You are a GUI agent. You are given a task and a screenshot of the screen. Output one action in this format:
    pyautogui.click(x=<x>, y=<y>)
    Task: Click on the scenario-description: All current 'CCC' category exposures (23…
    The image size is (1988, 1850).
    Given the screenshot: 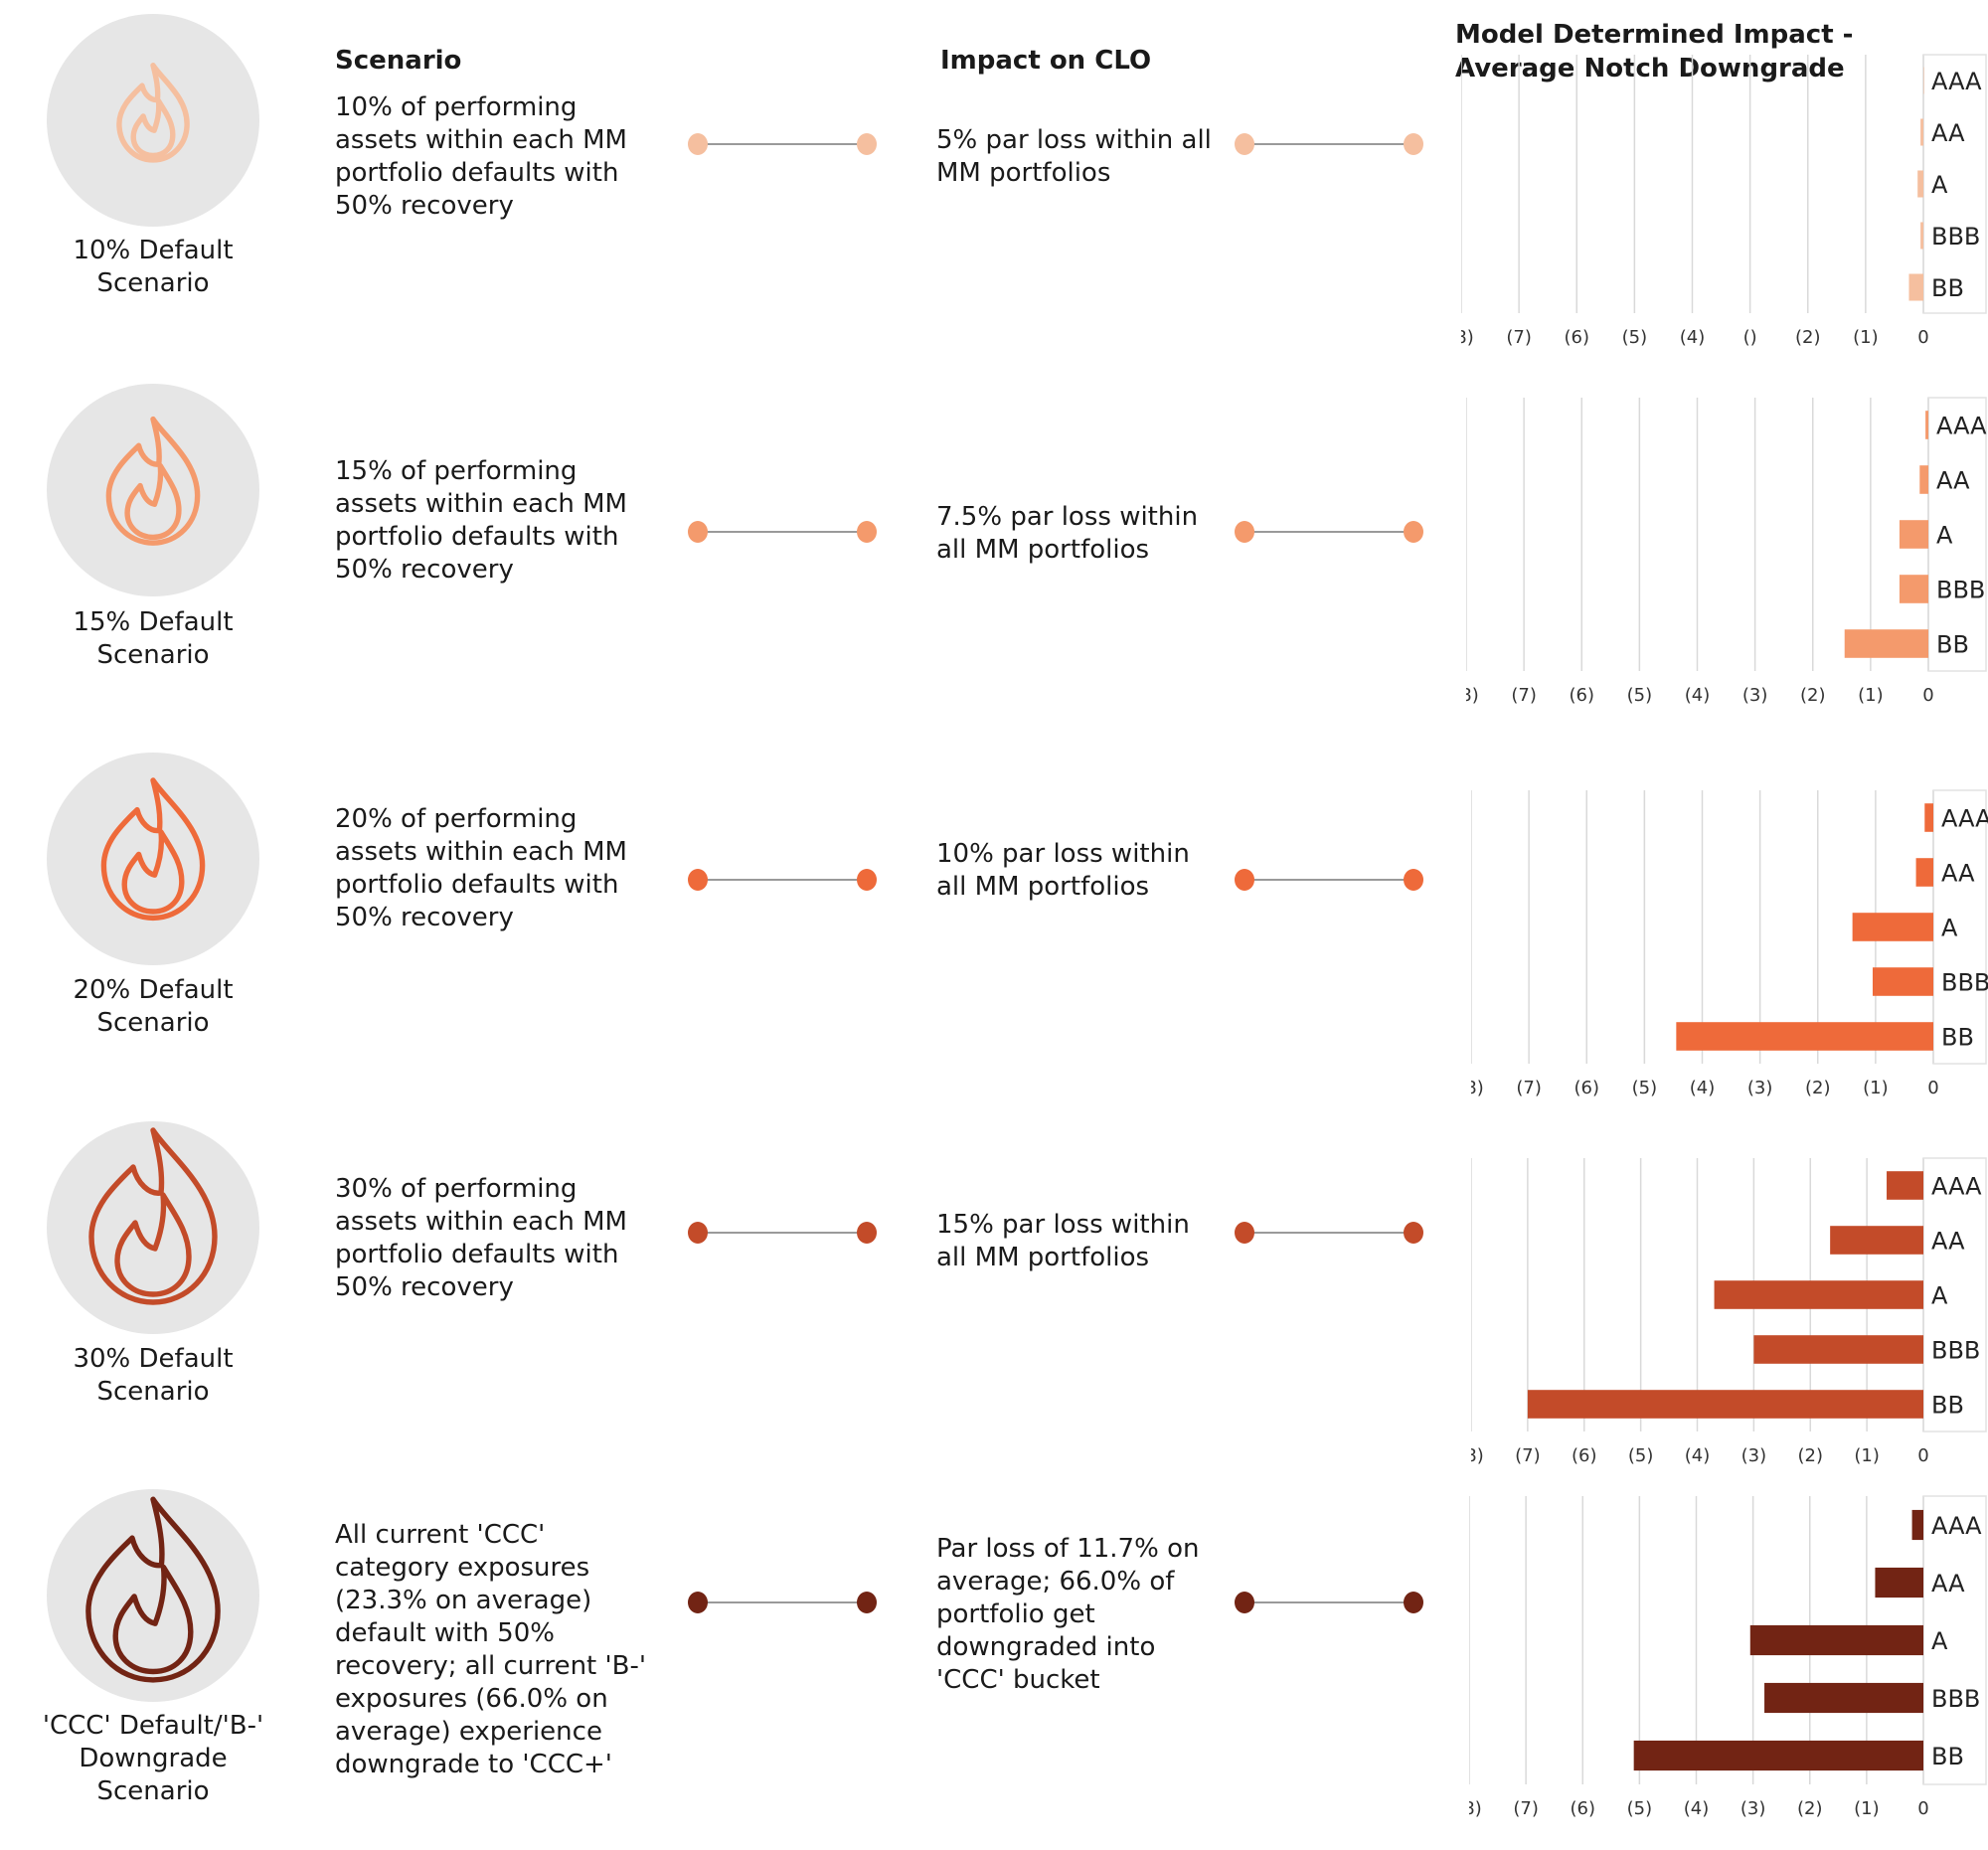 What is the action you would take?
    pyautogui.click(x=491, y=1649)
    